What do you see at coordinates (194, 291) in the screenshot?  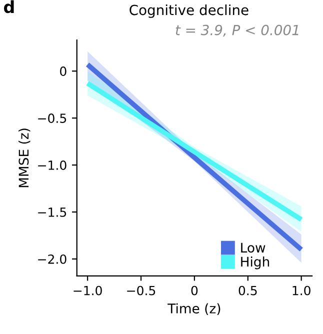 I see `x-tick-label: 0` at bounding box center [194, 291].